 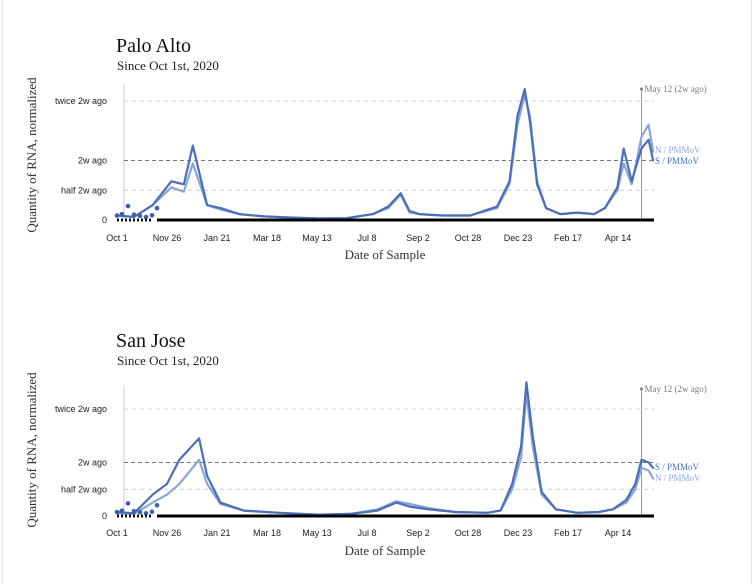 What do you see at coordinates (151, 341) in the screenshot?
I see `chart-title: San Jose` at bounding box center [151, 341].